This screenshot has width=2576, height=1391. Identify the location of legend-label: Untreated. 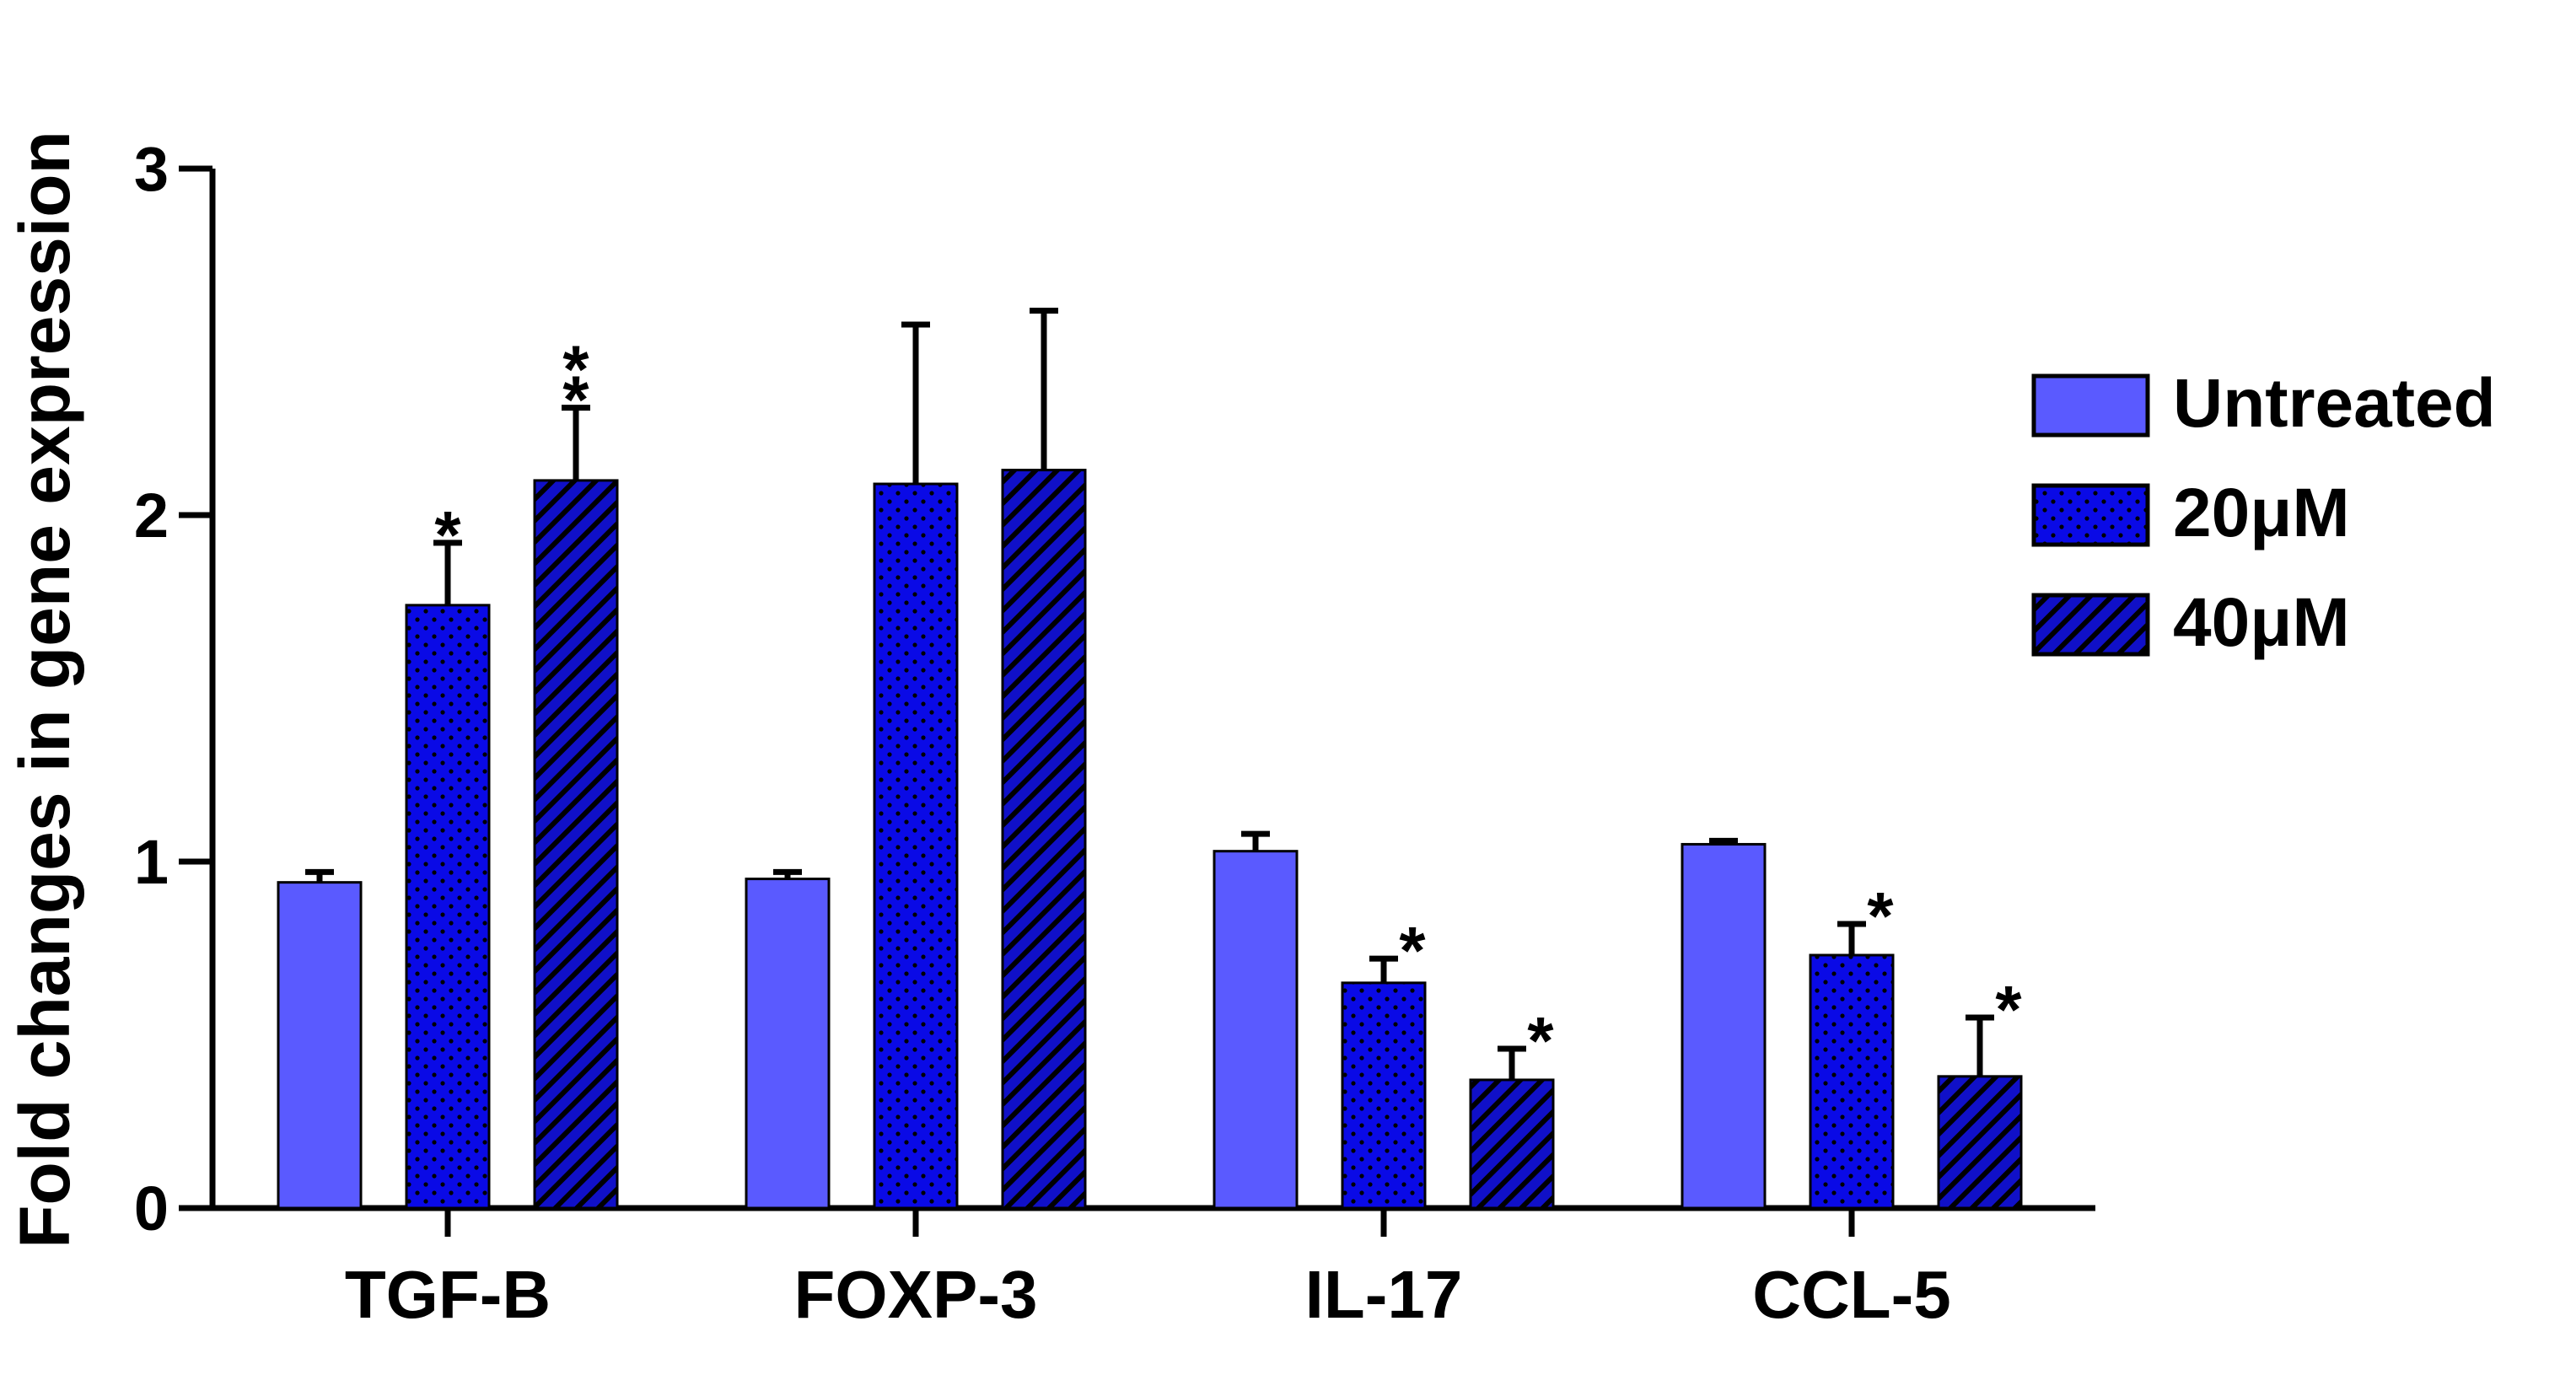
(2334, 403).